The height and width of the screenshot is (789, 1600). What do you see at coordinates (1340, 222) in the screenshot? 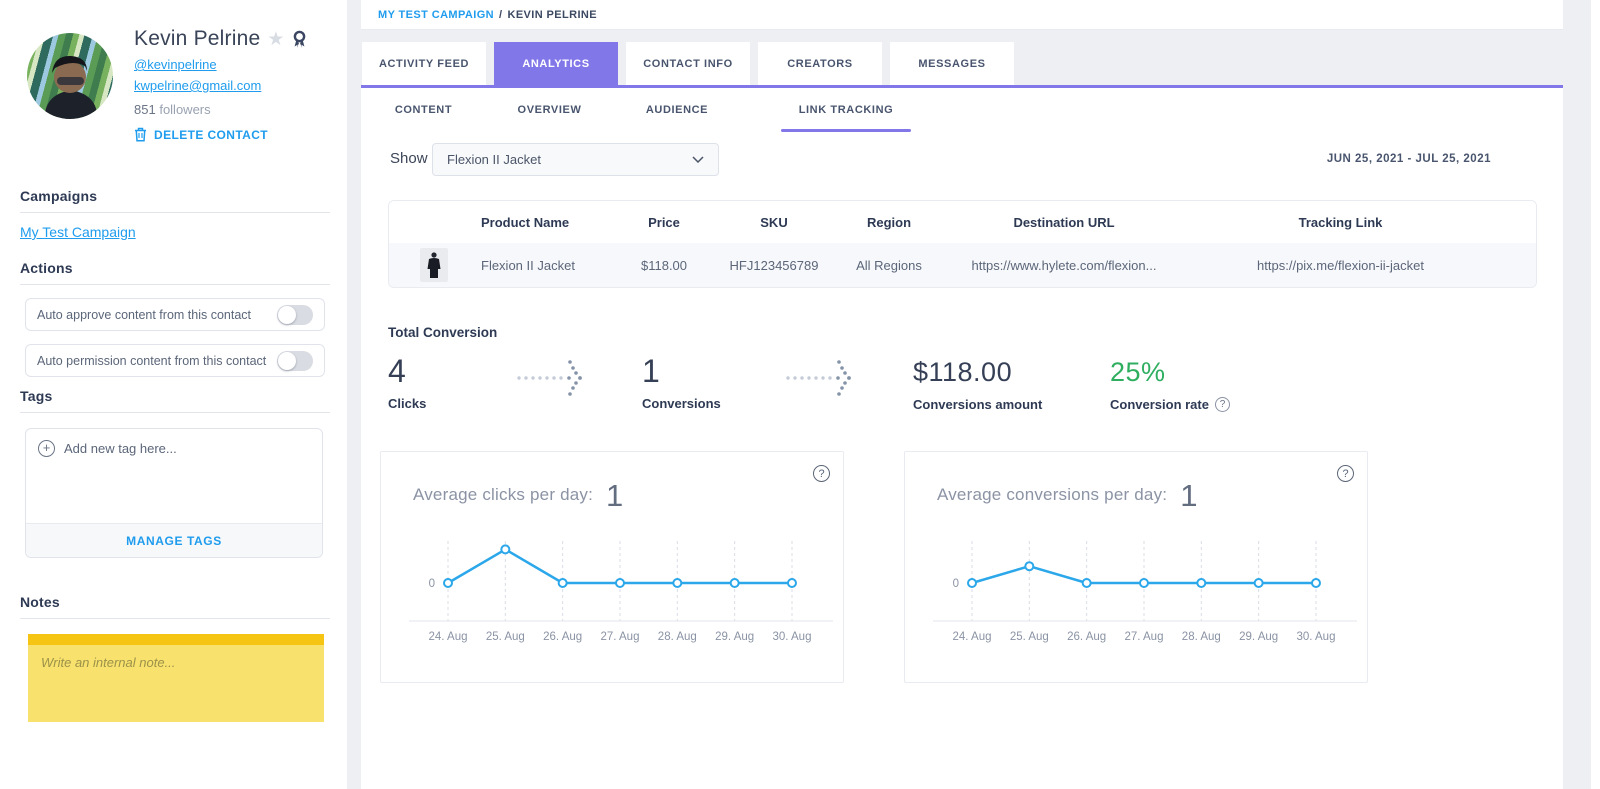
I see `header-tracking-link: Tracking Link` at bounding box center [1340, 222].